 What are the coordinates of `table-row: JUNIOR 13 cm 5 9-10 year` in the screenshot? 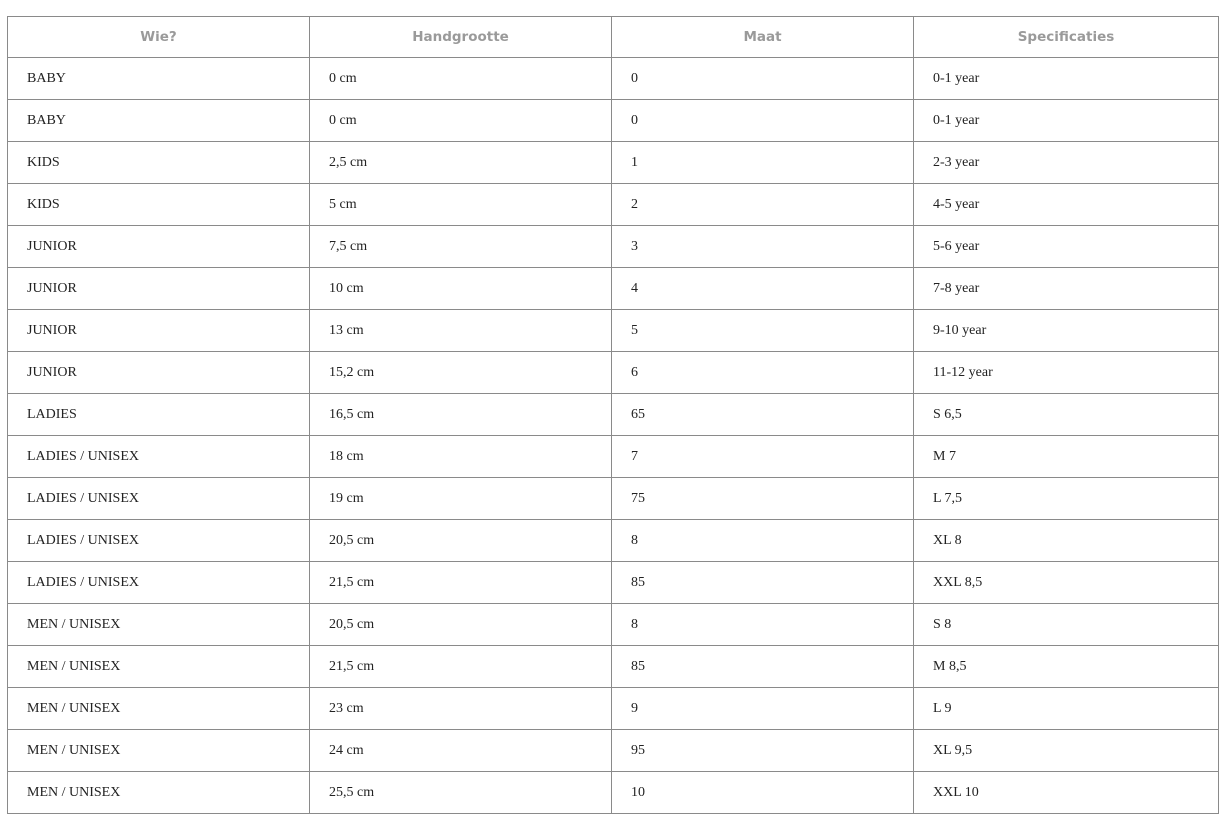 It's located at (613, 330).